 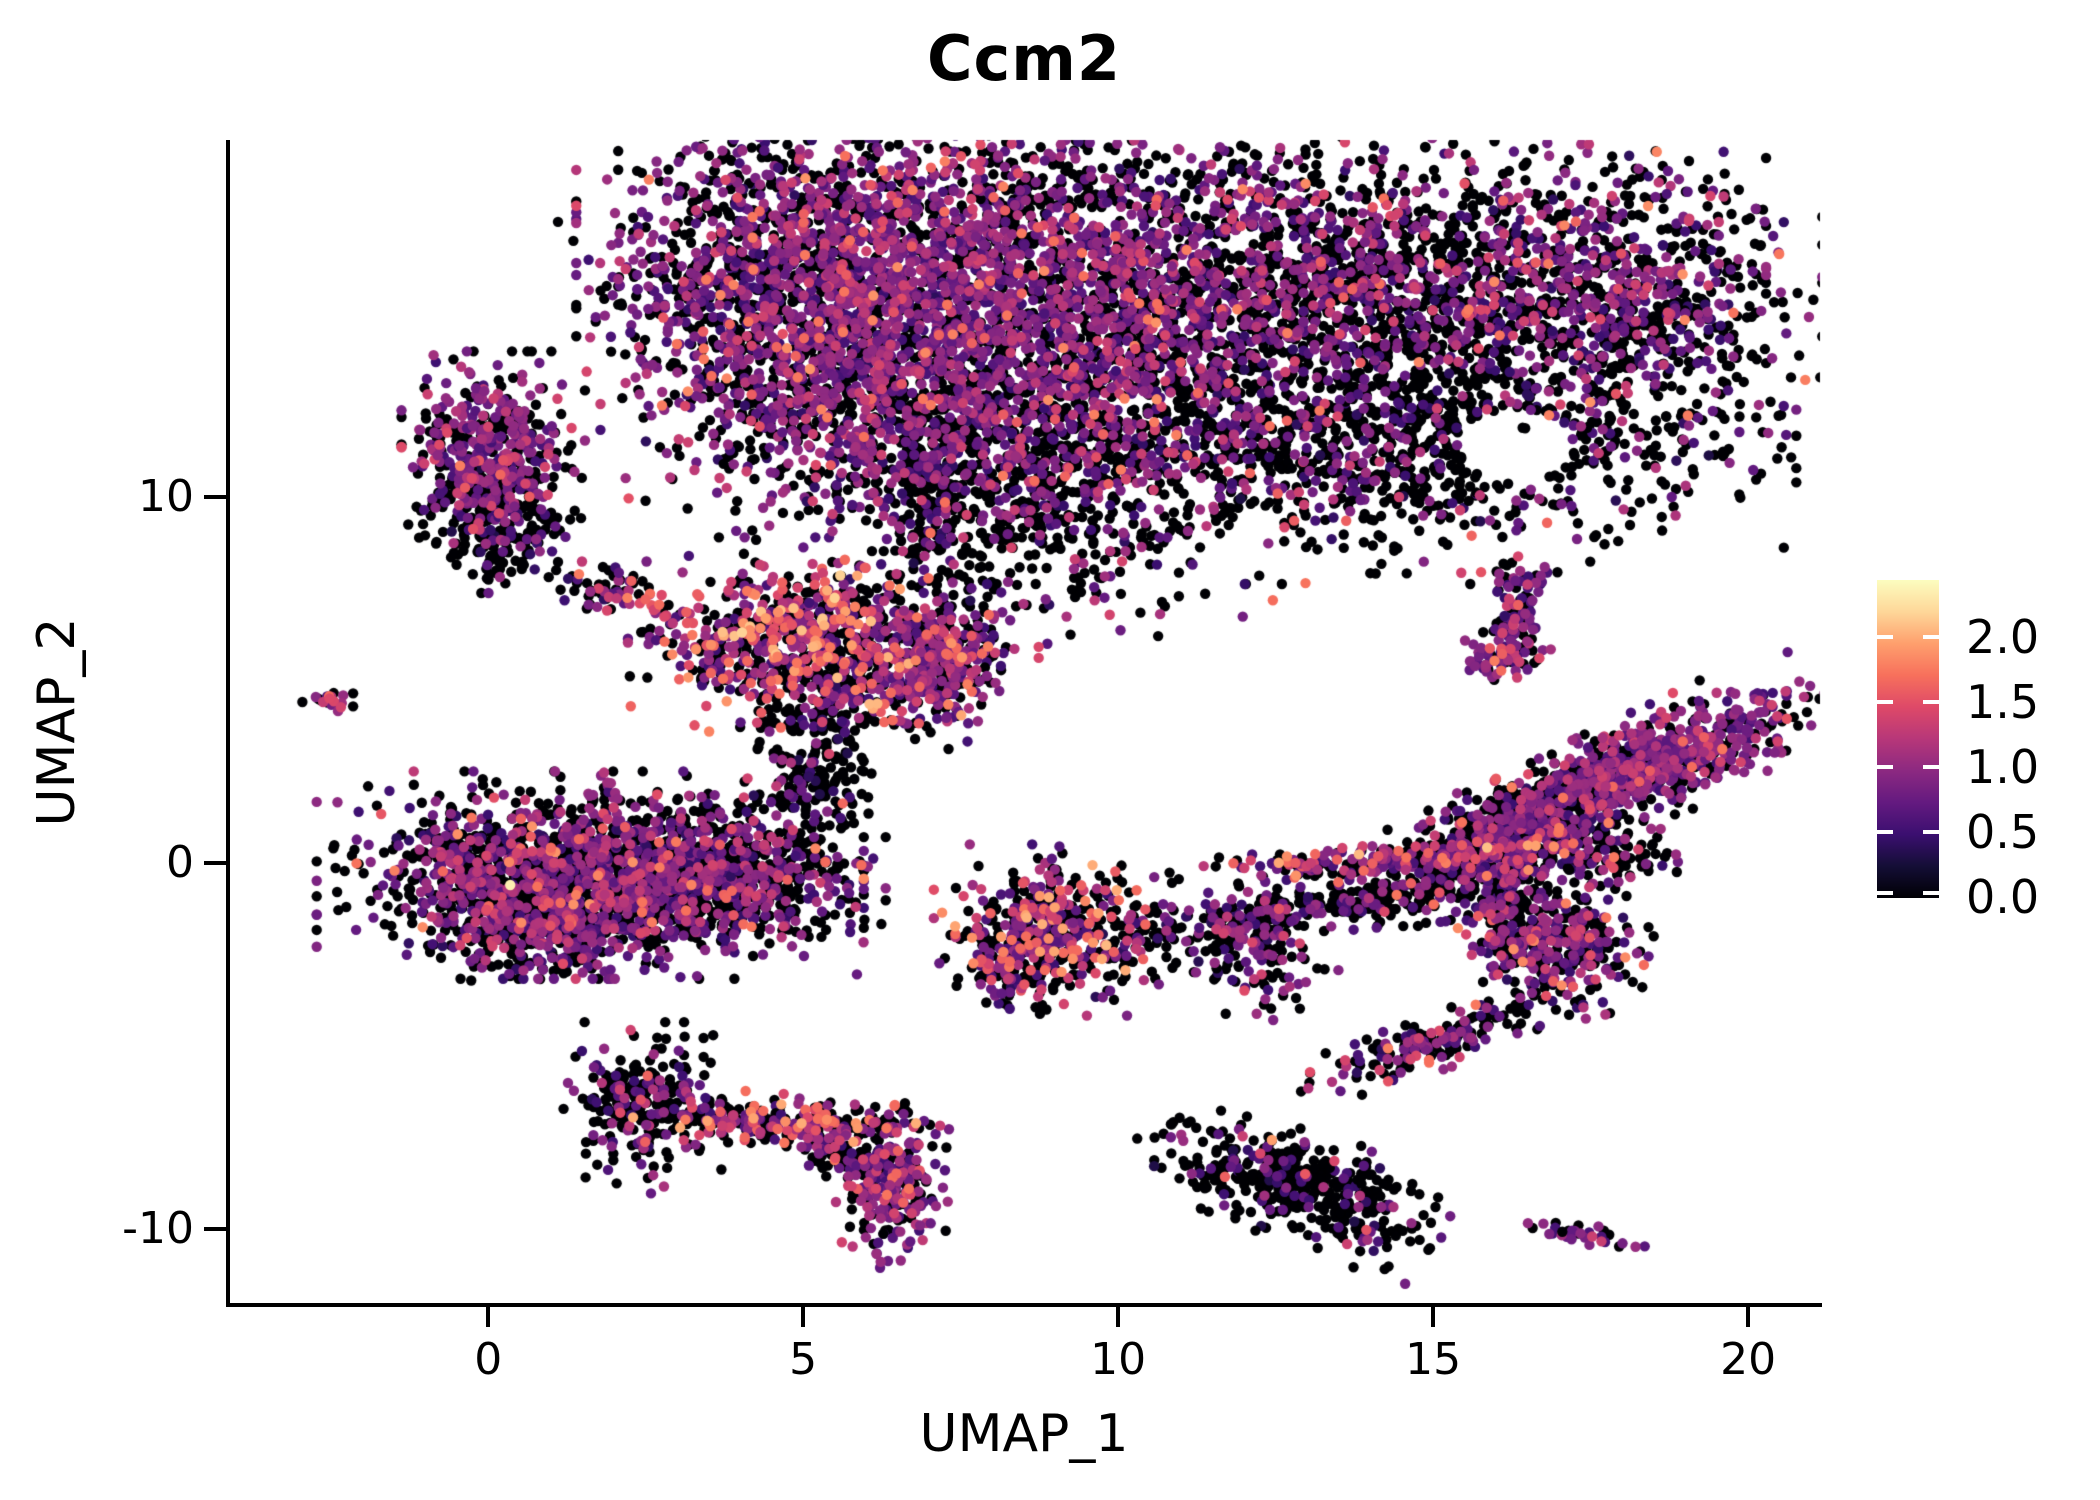 What do you see at coordinates (158, 1228) in the screenshot?
I see `y-tick-label: -10` at bounding box center [158, 1228].